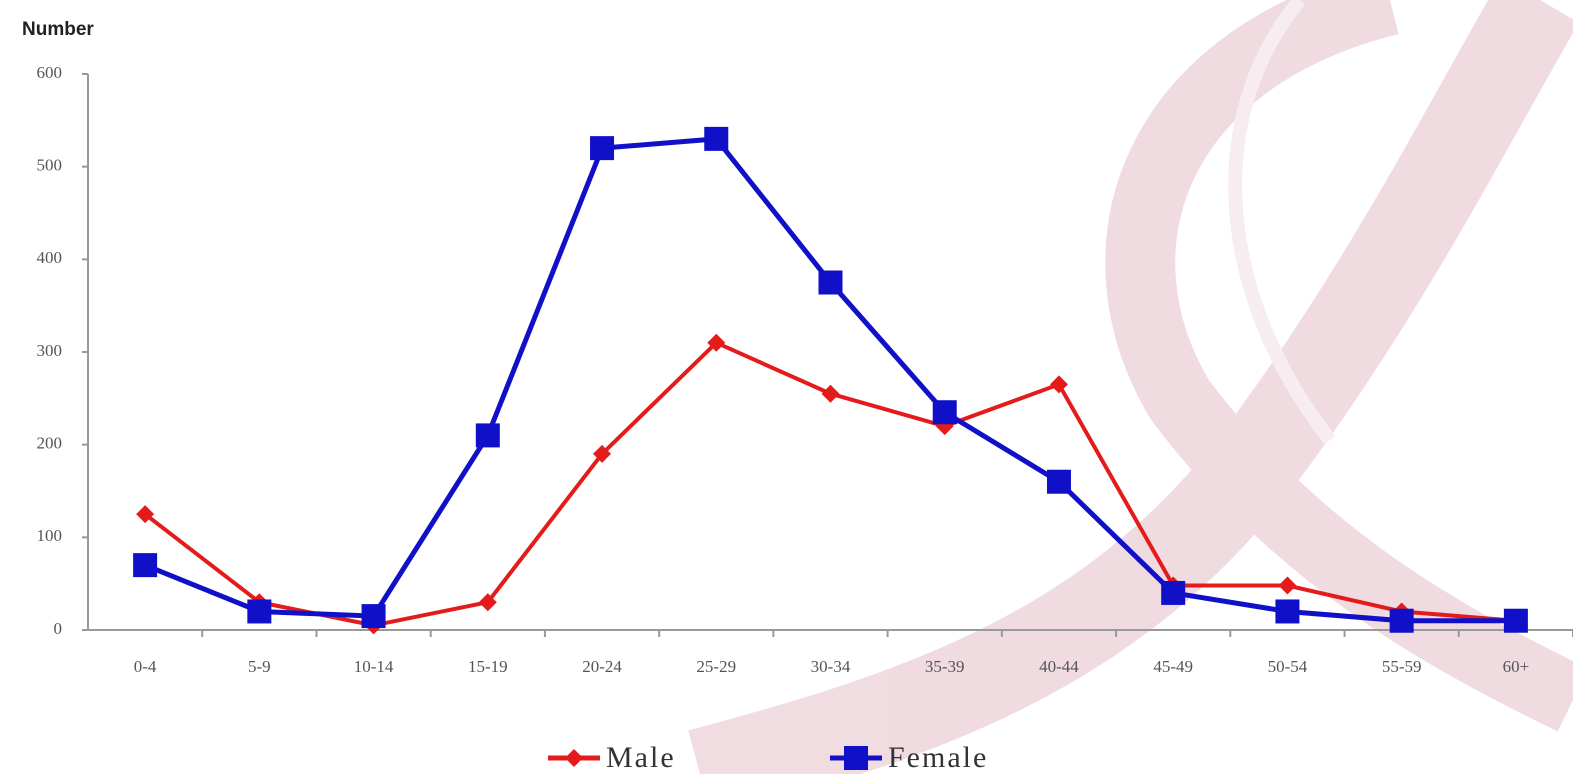 Image resolution: width=1573 pixels, height=774 pixels. What do you see at coordinates (1402, 666) in the screenshot?
I see `x-tick-label: 55-59` at bounding box center [1402, 666].